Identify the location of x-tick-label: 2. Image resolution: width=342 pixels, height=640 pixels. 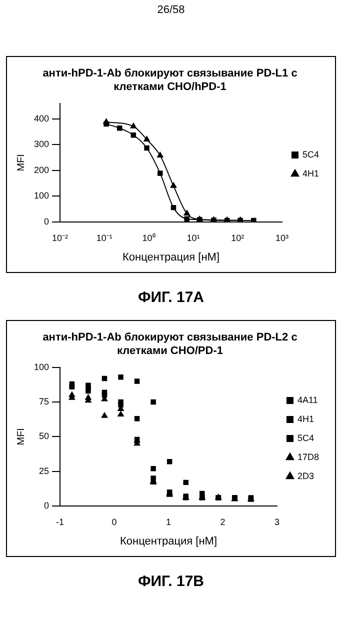
(223, 521).